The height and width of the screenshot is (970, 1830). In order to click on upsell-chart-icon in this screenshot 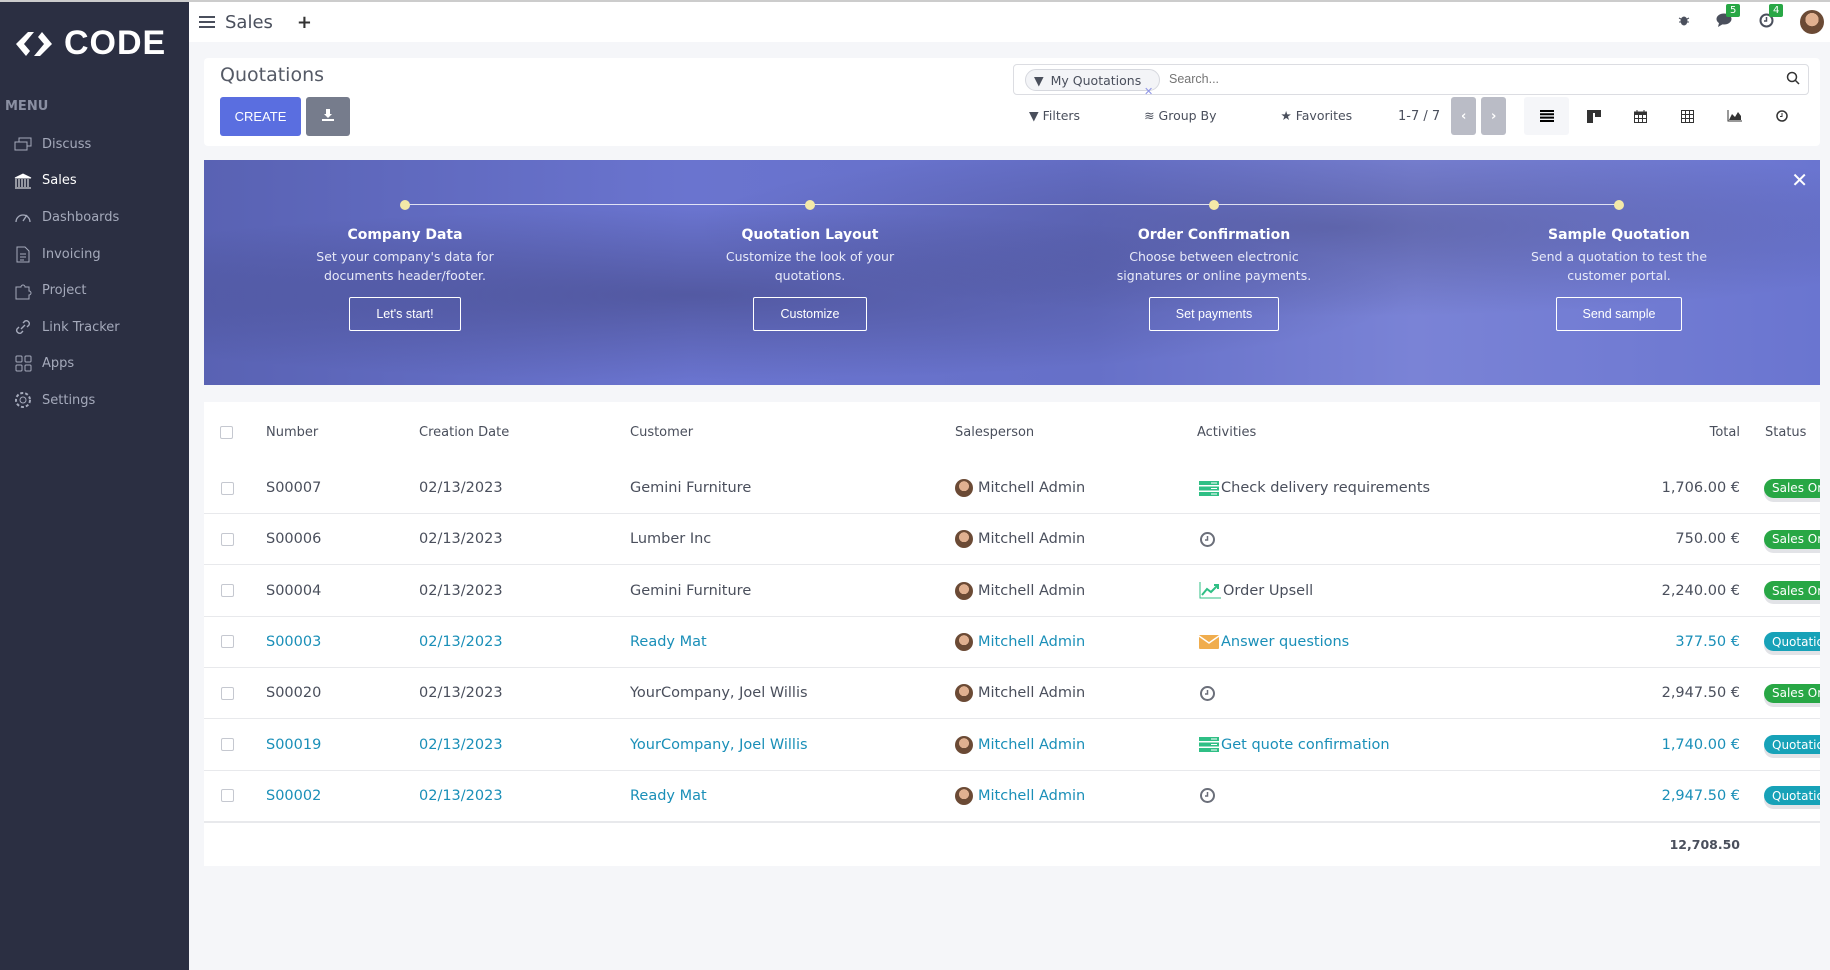, I will do `click(1210, 590)`.